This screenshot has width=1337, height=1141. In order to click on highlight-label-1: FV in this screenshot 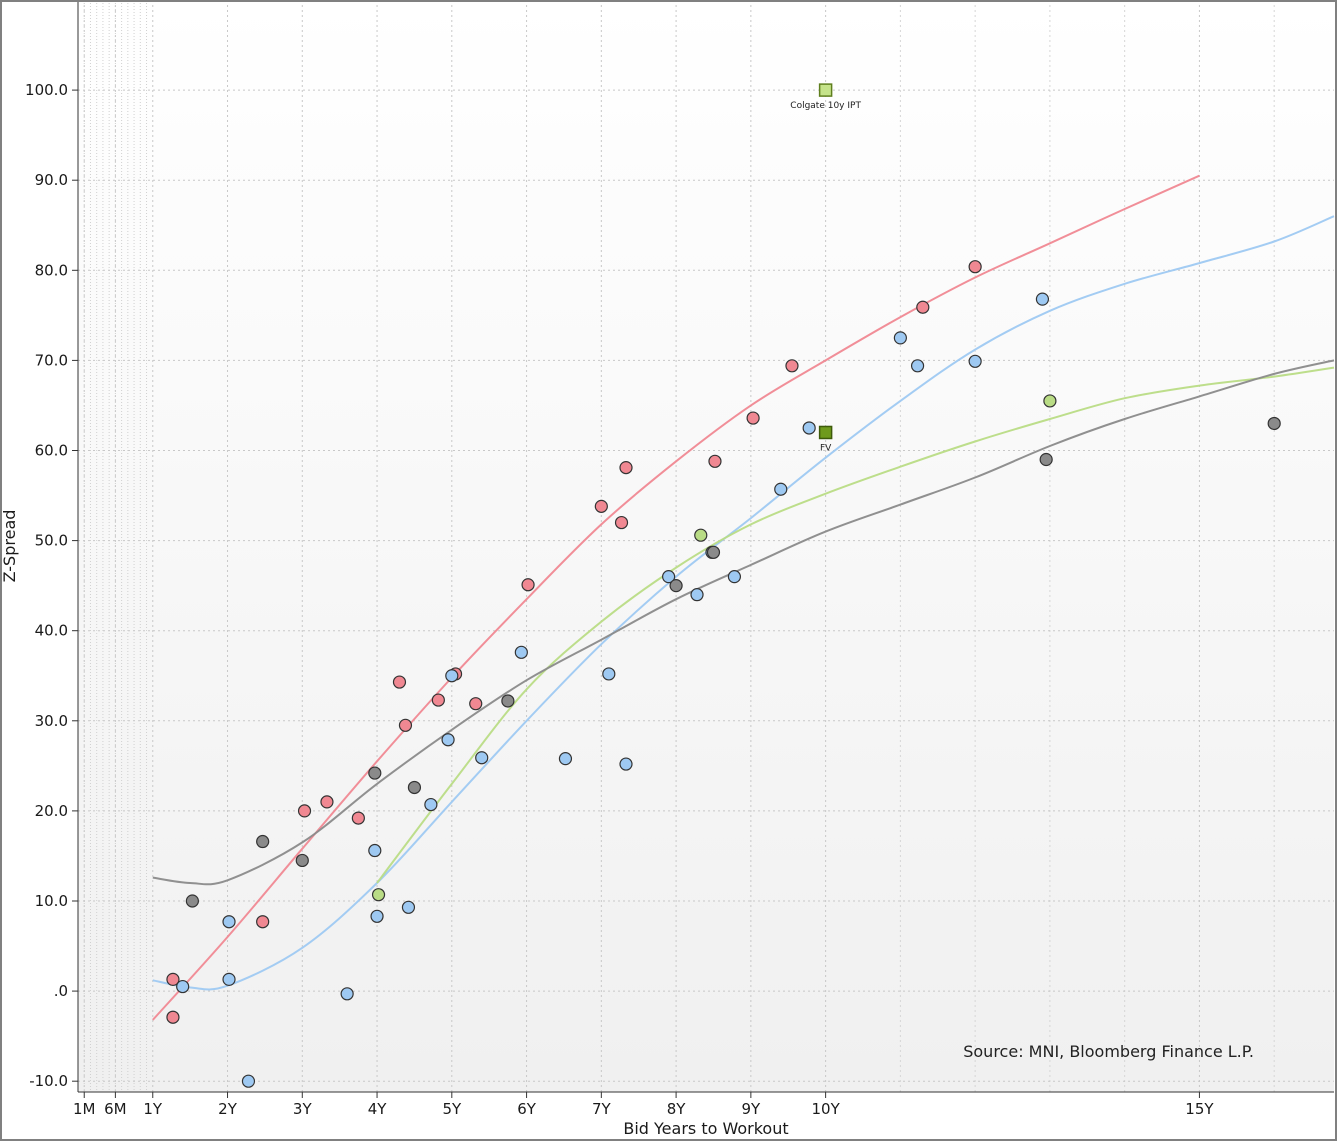, I will do `click(826, 448)`.